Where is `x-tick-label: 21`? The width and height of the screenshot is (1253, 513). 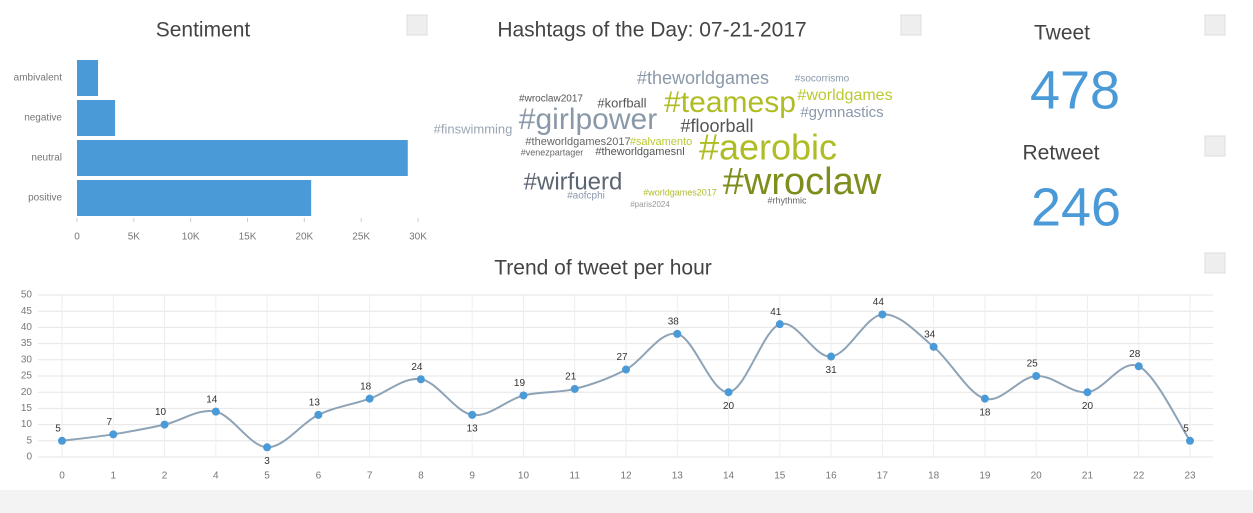
x-tick-label: 21 is located at coordinates (1088, 476).